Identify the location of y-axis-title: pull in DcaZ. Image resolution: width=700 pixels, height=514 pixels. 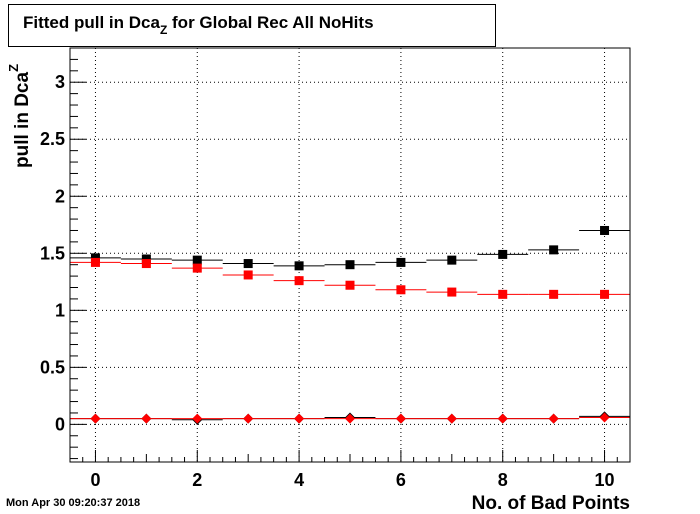
(19, 116).